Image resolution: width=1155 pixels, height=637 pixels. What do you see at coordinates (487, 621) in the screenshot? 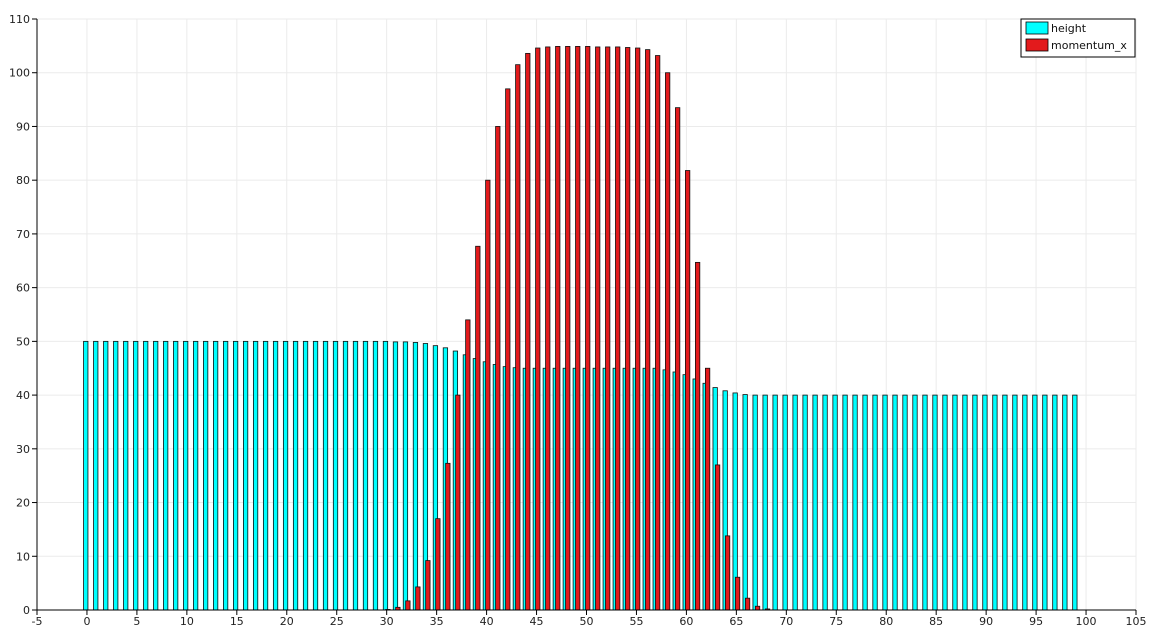
I see `x-tick-label: 40` at bounding box center [487, 621].